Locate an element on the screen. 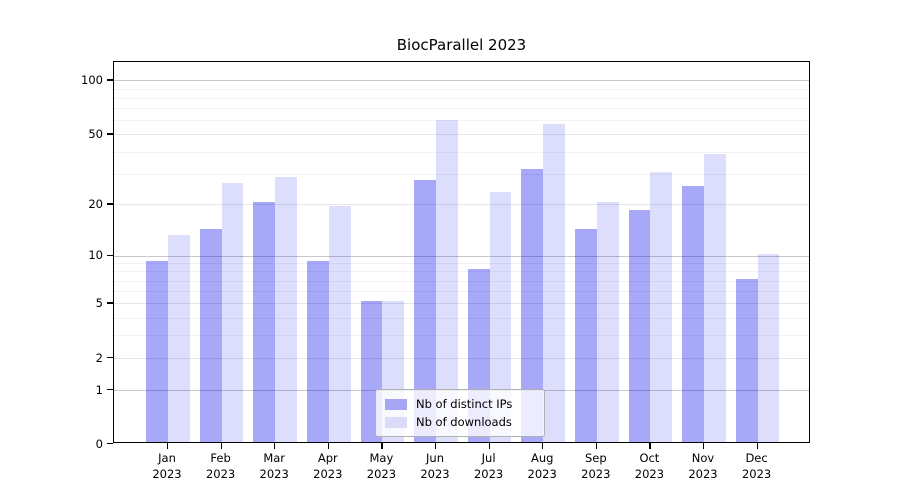 Image resolution: width=900 pixels, height=500 pixels. chart-title: BiocParallel 2023 is located at coordinates (461, 45).